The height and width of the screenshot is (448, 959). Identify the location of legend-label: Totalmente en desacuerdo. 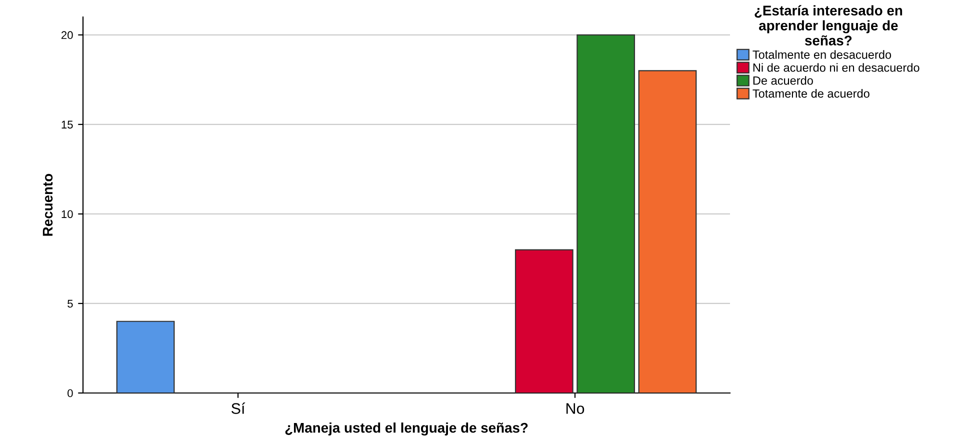
(822, 54).